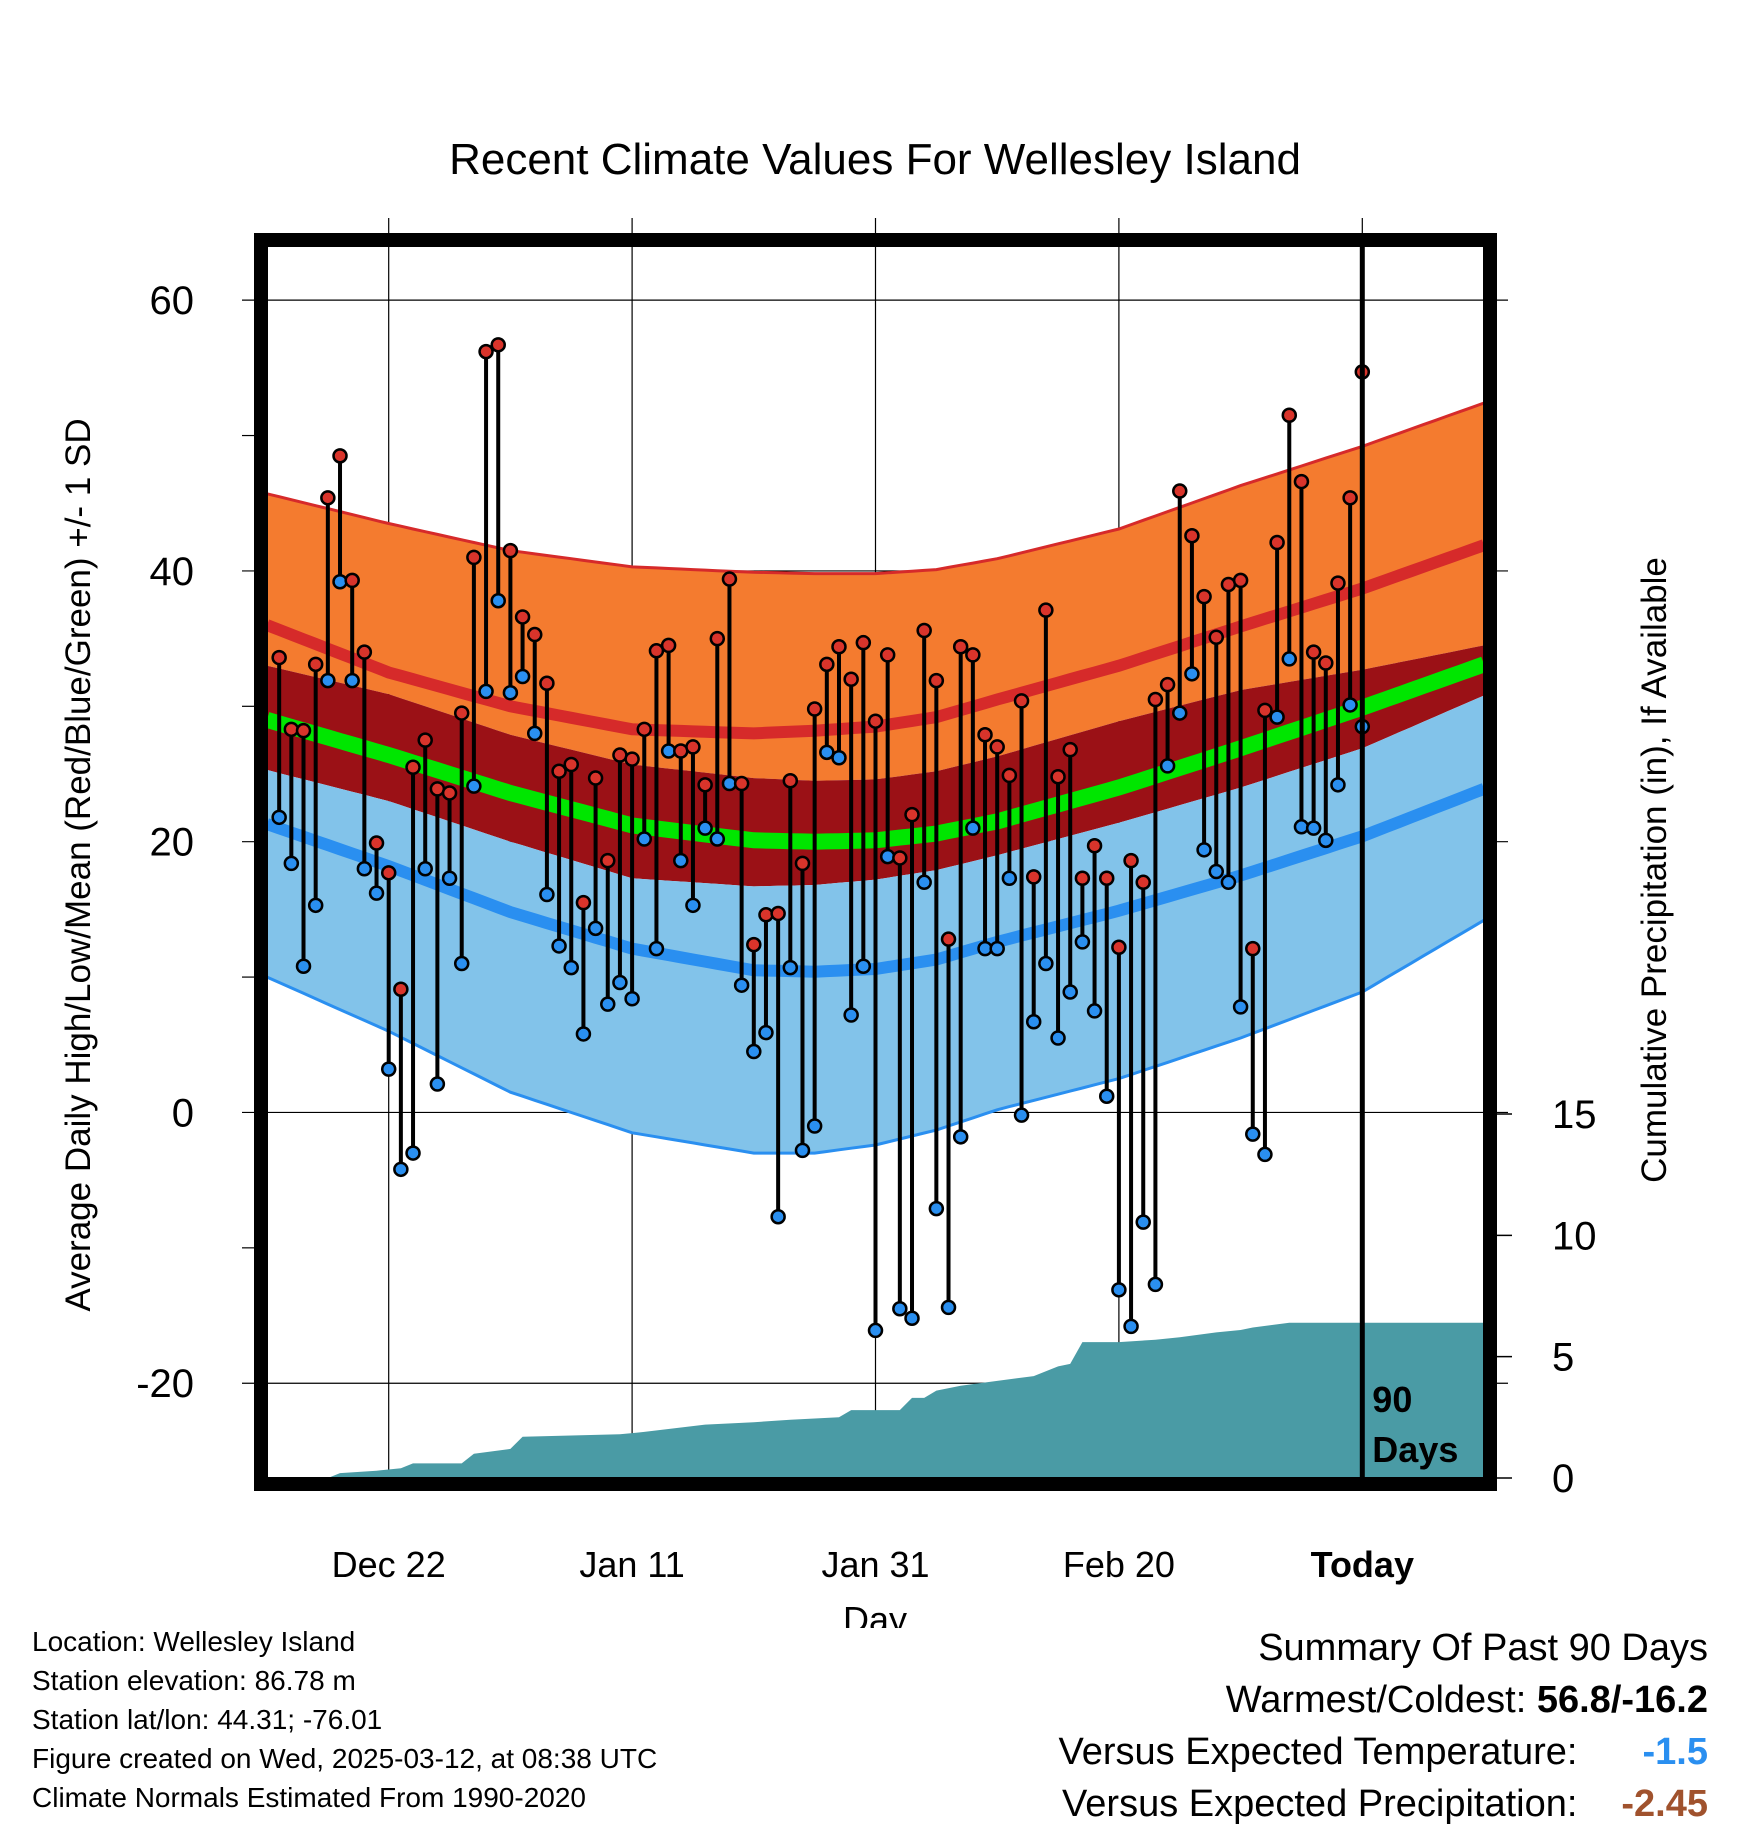 The image size is (1748, 1830). What do you see at coordinates (1622, 1700) in the screenshot?
I see `warmest-coldest-value: 56.8/-16.2` at bounding box center [1622, 1700].